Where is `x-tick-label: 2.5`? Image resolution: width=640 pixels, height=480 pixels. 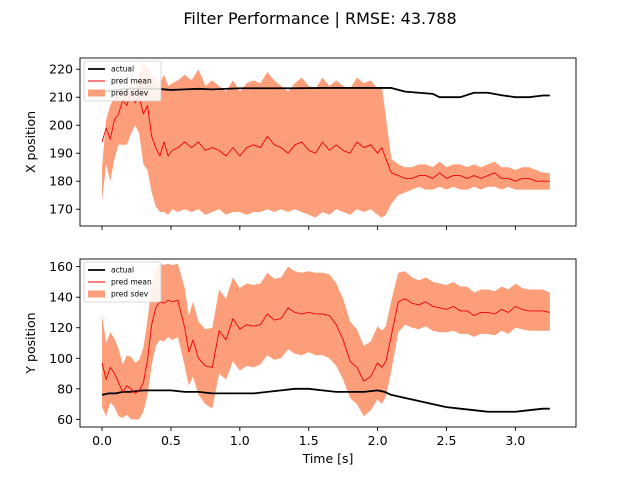
x-tick-label: 2.5 is located at coordinates (447, 440).